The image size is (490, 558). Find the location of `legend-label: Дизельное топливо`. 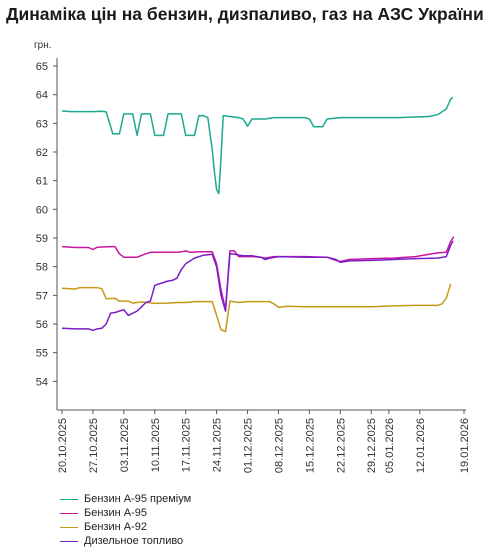

legend-label: Дизельное топливо is located at coordinates (134, 541).